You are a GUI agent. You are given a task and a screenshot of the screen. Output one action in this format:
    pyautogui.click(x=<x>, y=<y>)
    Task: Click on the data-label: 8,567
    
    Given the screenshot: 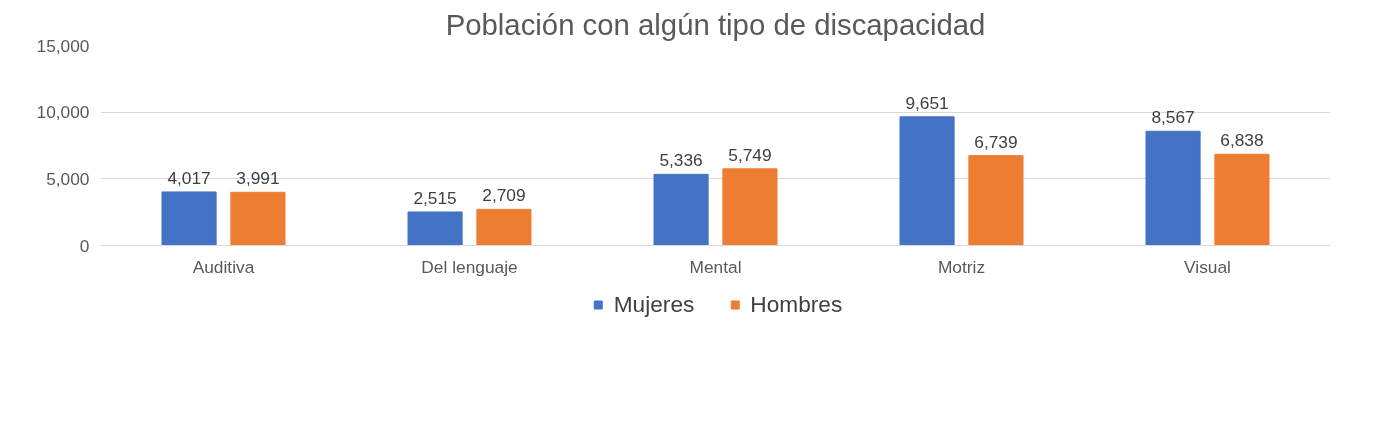 What is the action you would take?
    pyautogui.click(x=1173, y=117)
    